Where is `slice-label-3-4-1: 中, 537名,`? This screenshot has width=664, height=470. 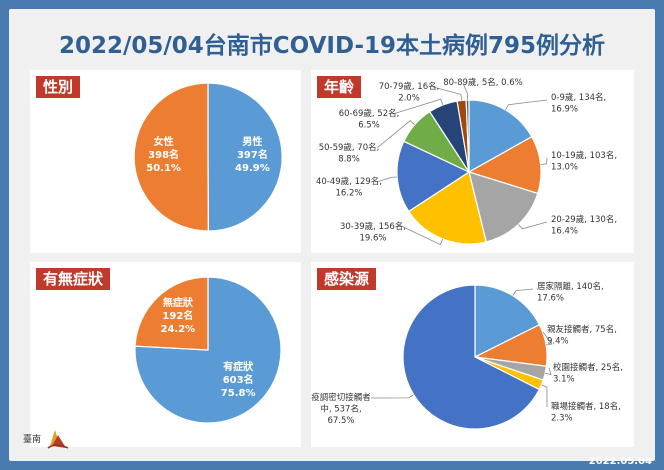
slice-label-3-4-1: 中, 537名, is located at coordinates (340, 409).